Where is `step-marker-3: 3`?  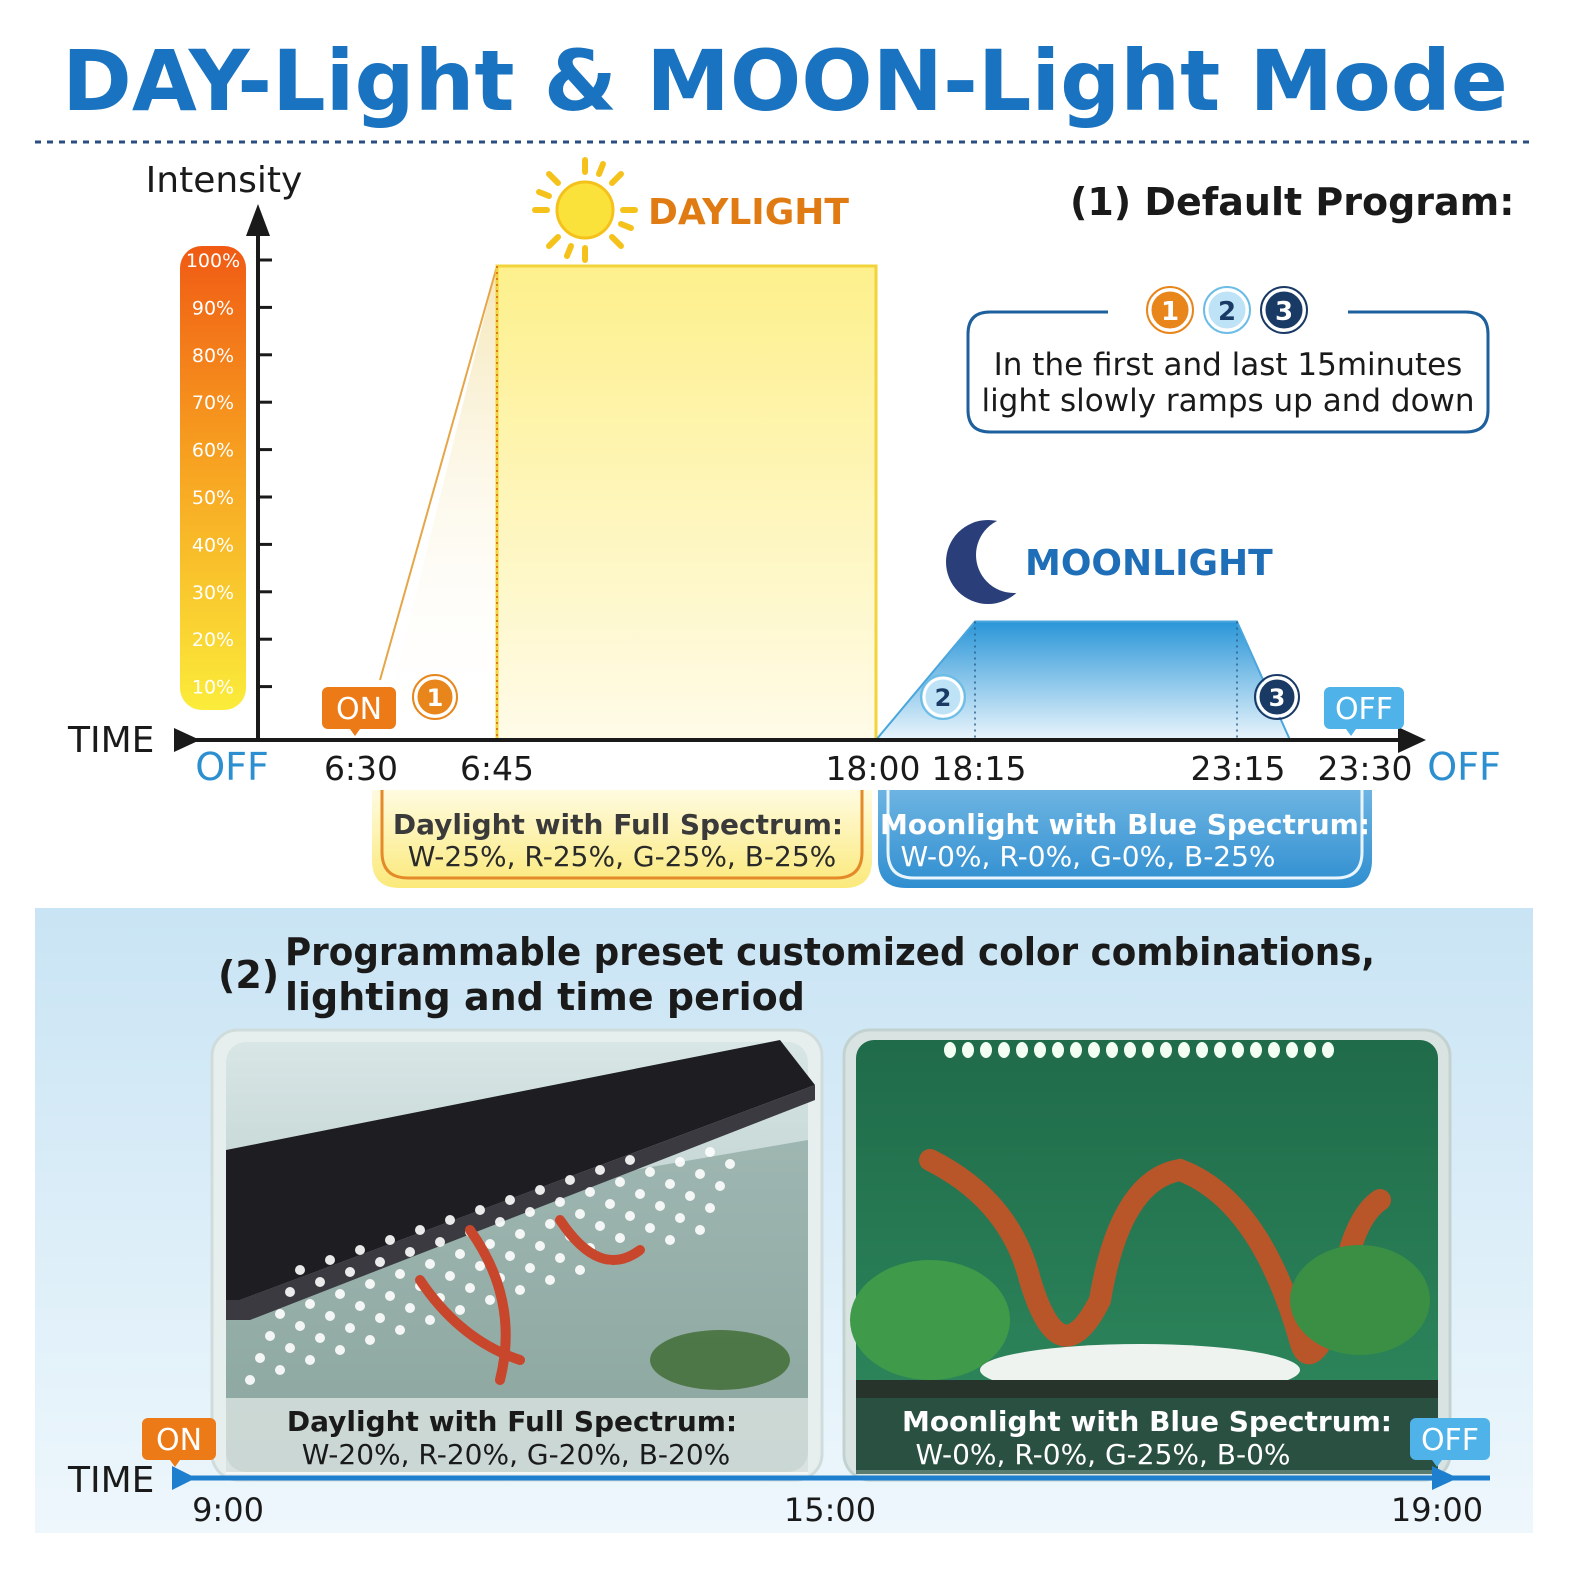 step-marker-3: 3 is located at coordinates (1277, 697).